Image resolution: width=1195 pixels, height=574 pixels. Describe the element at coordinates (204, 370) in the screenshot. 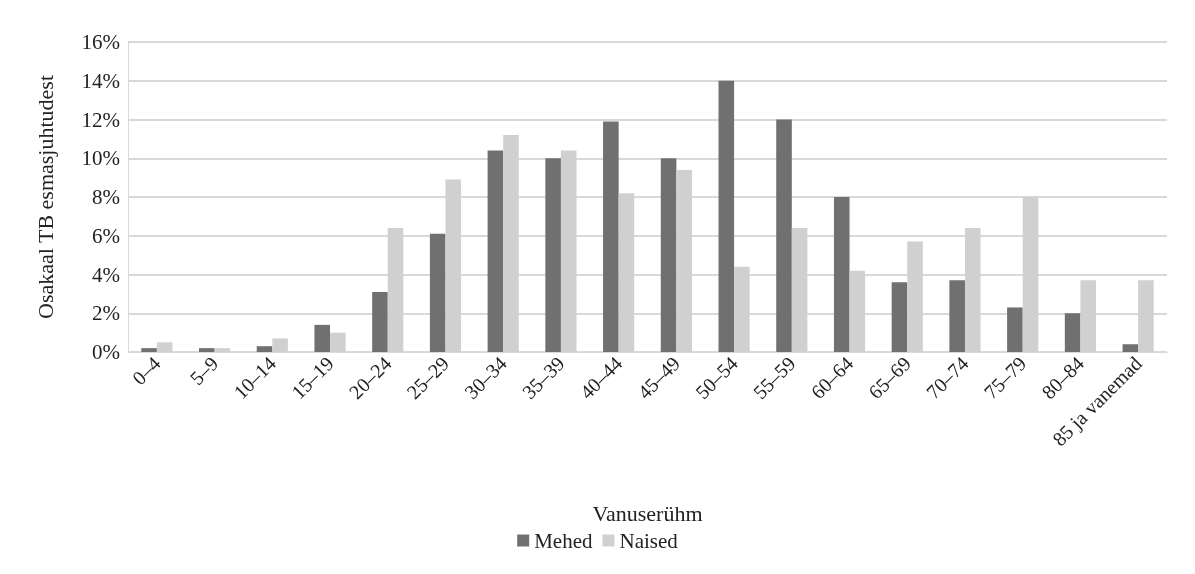

I see `x-tick-label: 5–9` at that location.